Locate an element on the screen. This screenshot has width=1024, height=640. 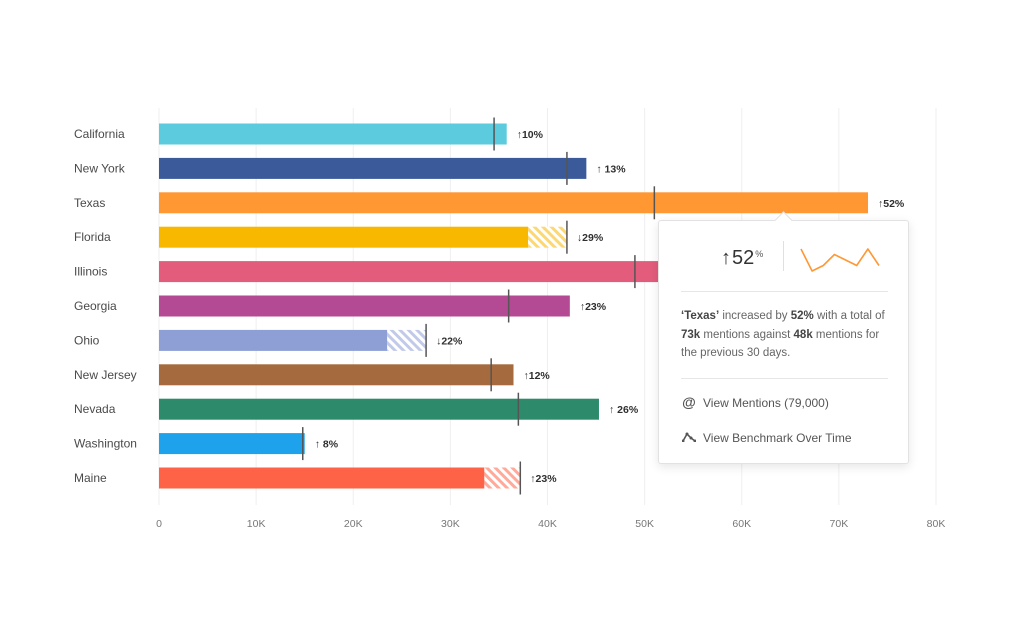
category-label: Washington is located at coordinates (105, 444).